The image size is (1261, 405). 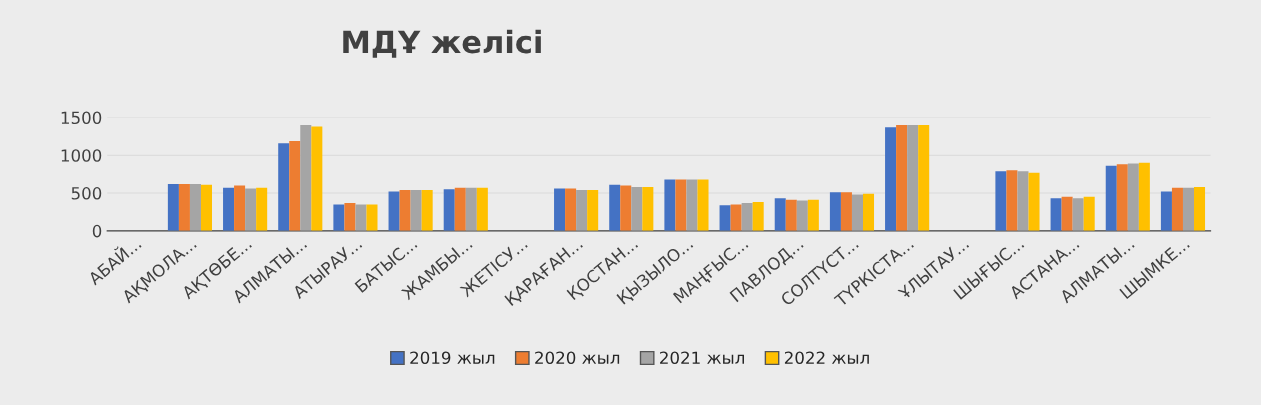 What do you see at coordinates (81, 118) in the screenshot?
I see `y-tick-label: 1500` at bounding box center [81, 118].